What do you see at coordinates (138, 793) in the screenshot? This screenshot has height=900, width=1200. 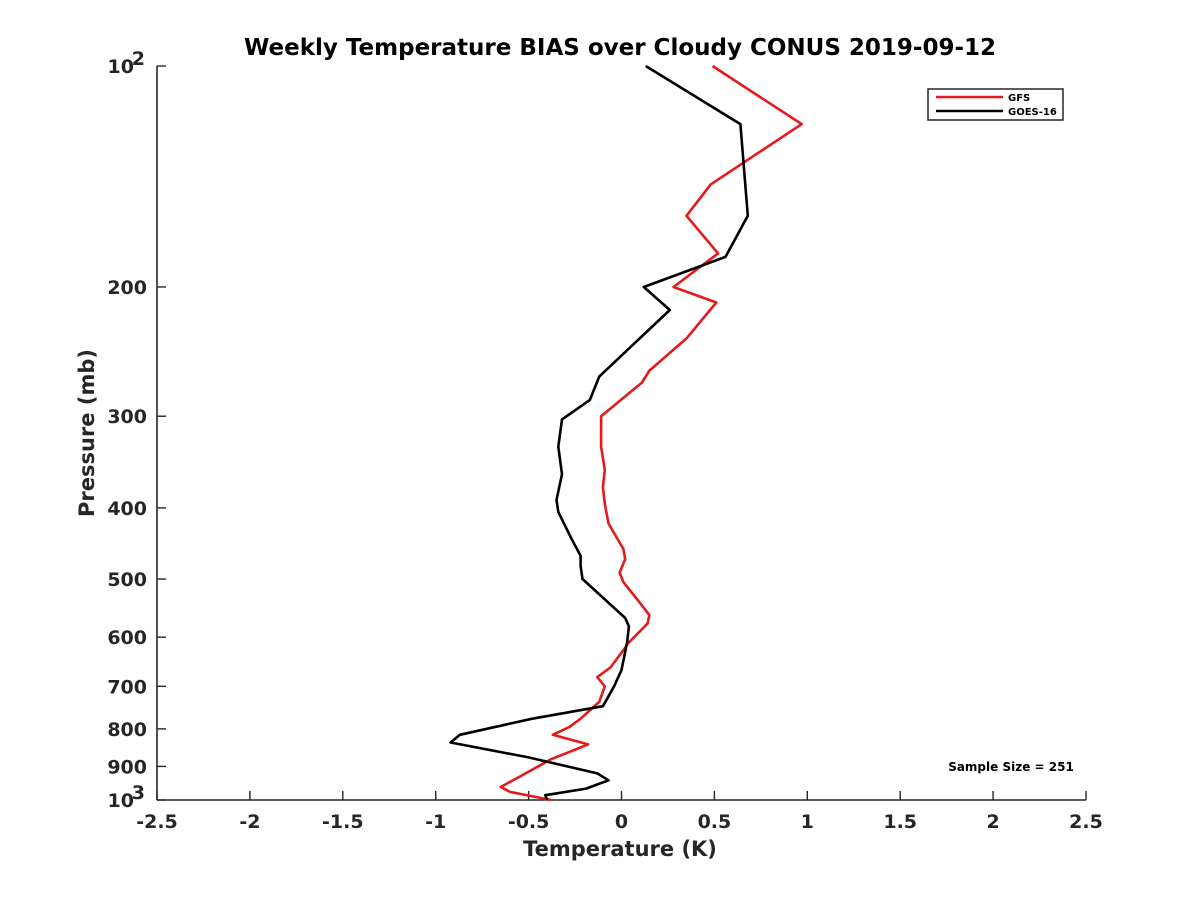 I see `y-tick-exponent: 3` at bounding box center [138, 793].